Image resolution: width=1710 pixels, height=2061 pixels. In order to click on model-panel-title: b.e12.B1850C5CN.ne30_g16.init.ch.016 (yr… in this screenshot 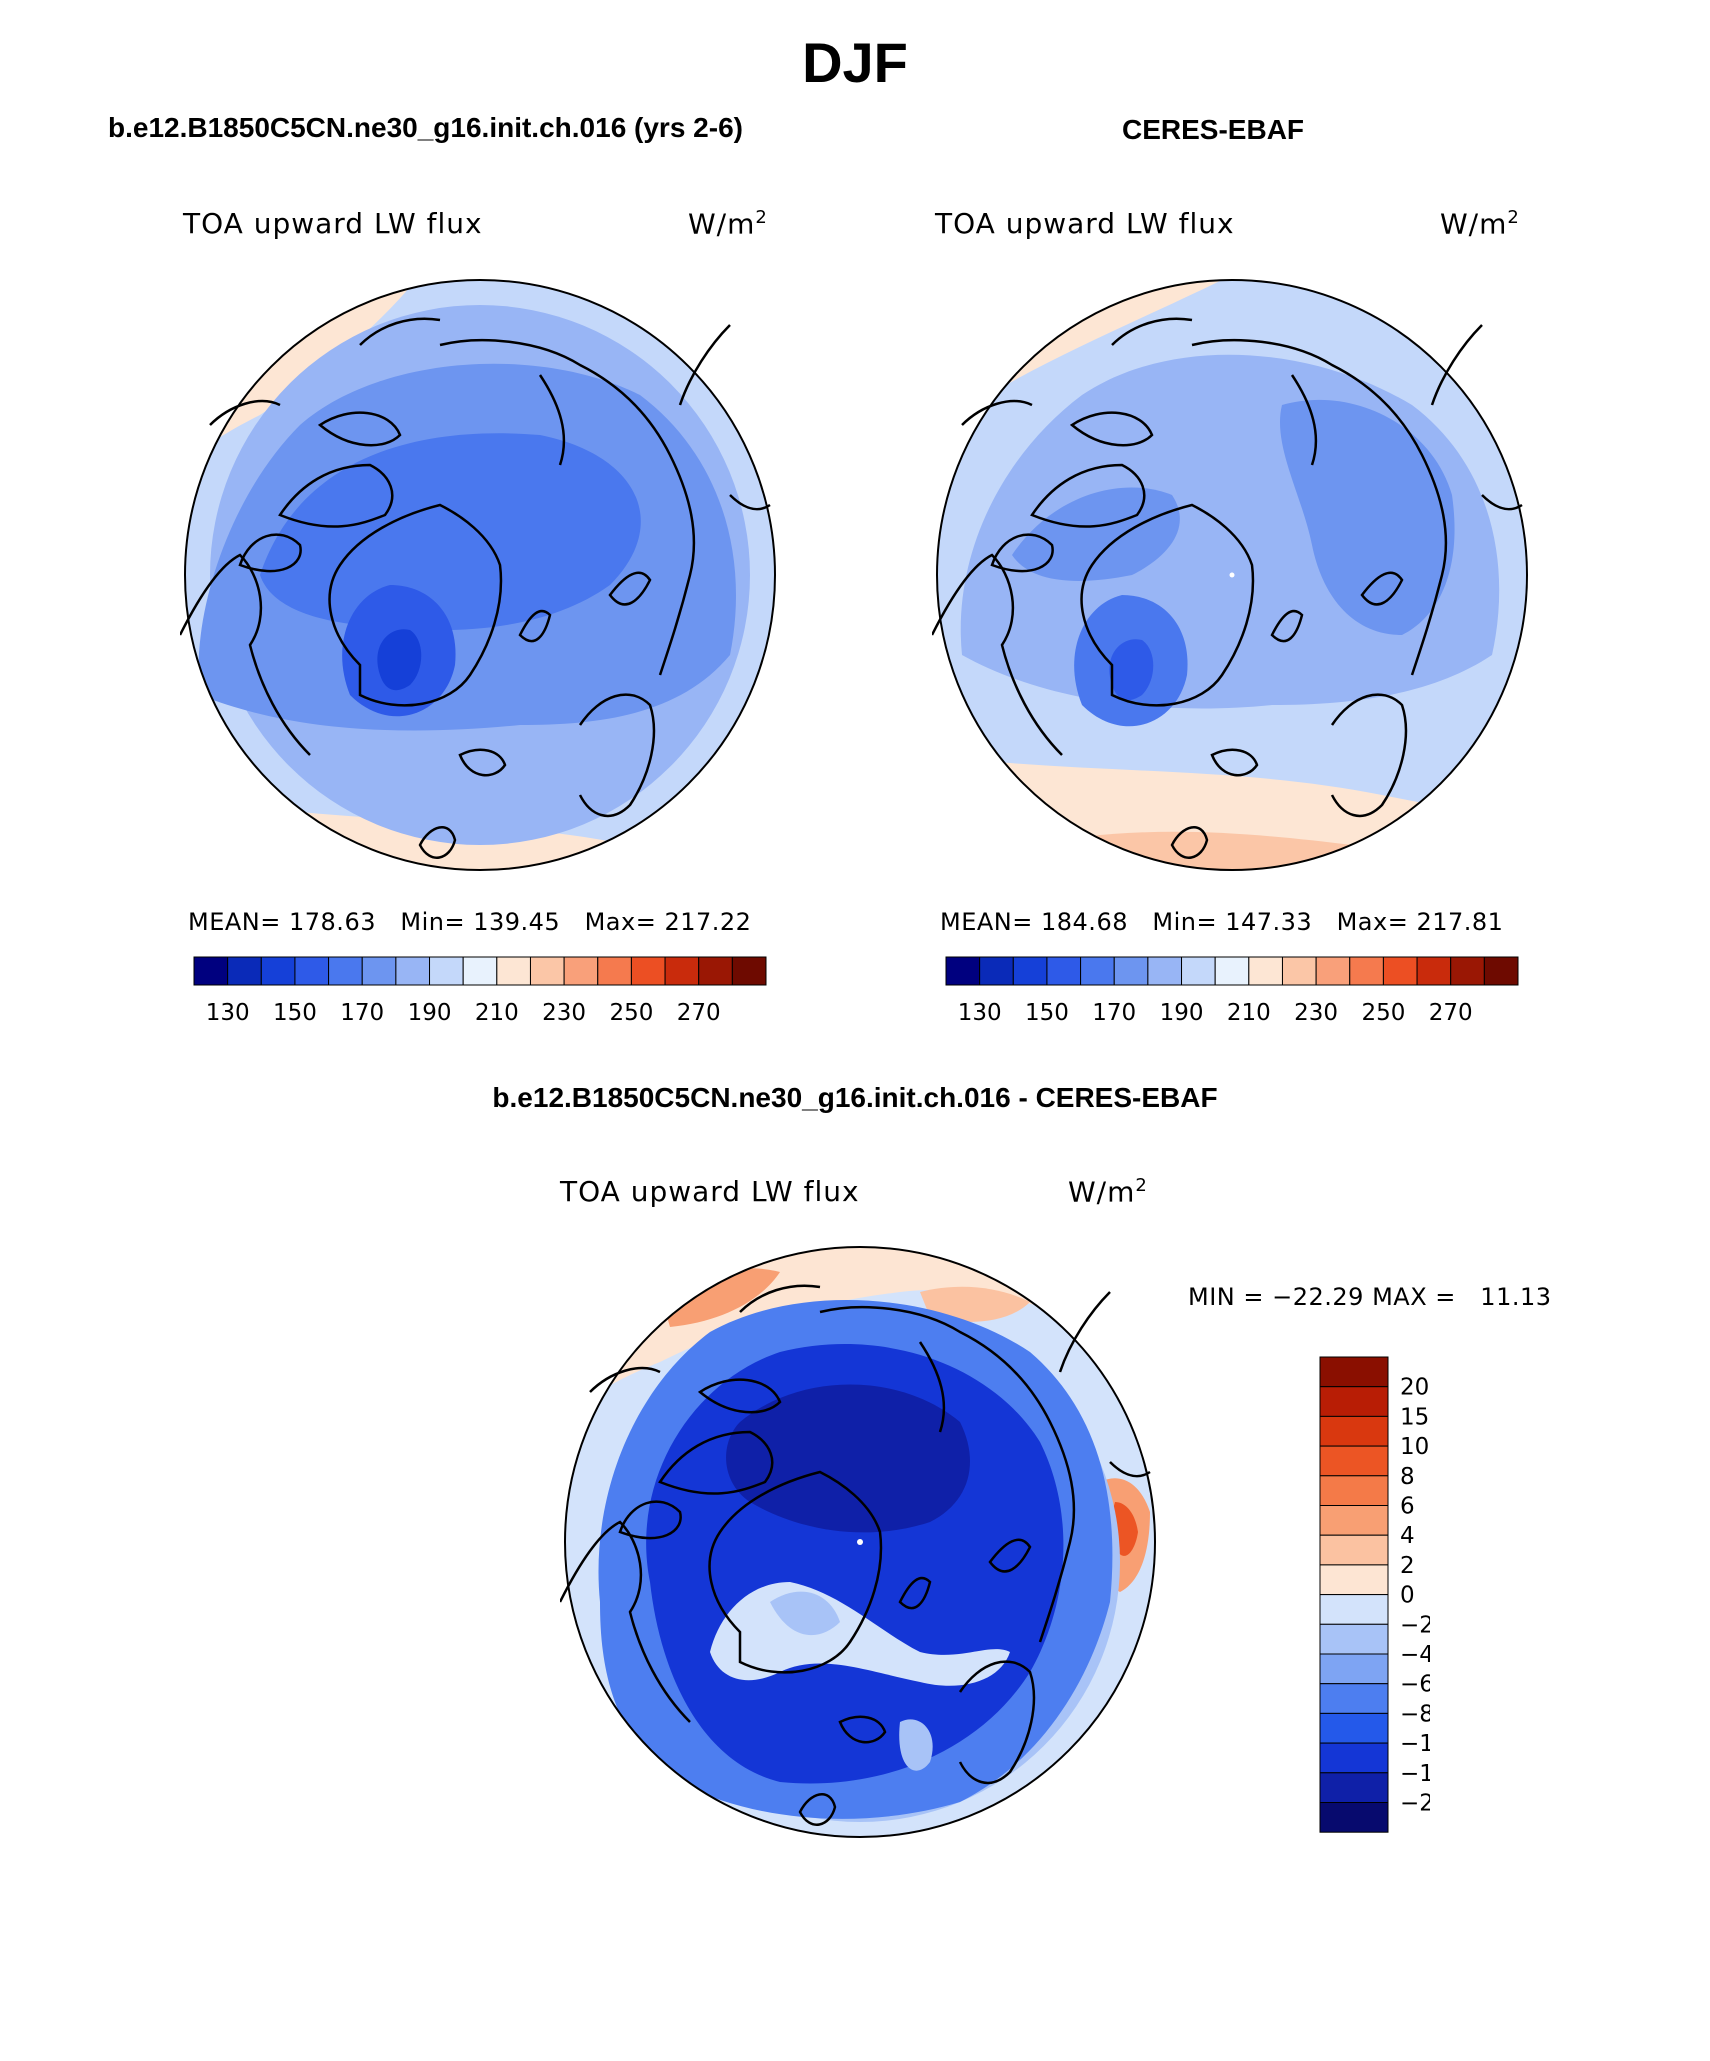, I will do `click(425, 127)`.